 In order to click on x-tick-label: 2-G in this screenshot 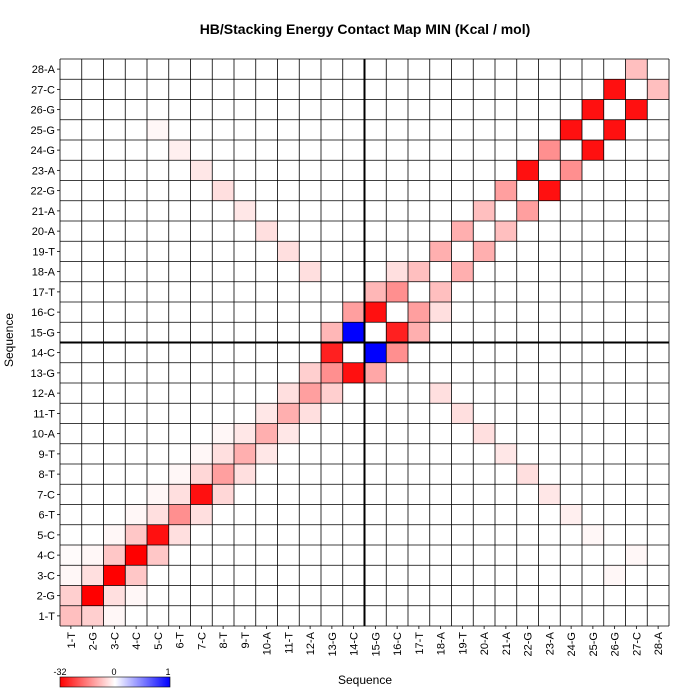, I will do `click(94, 641)`.